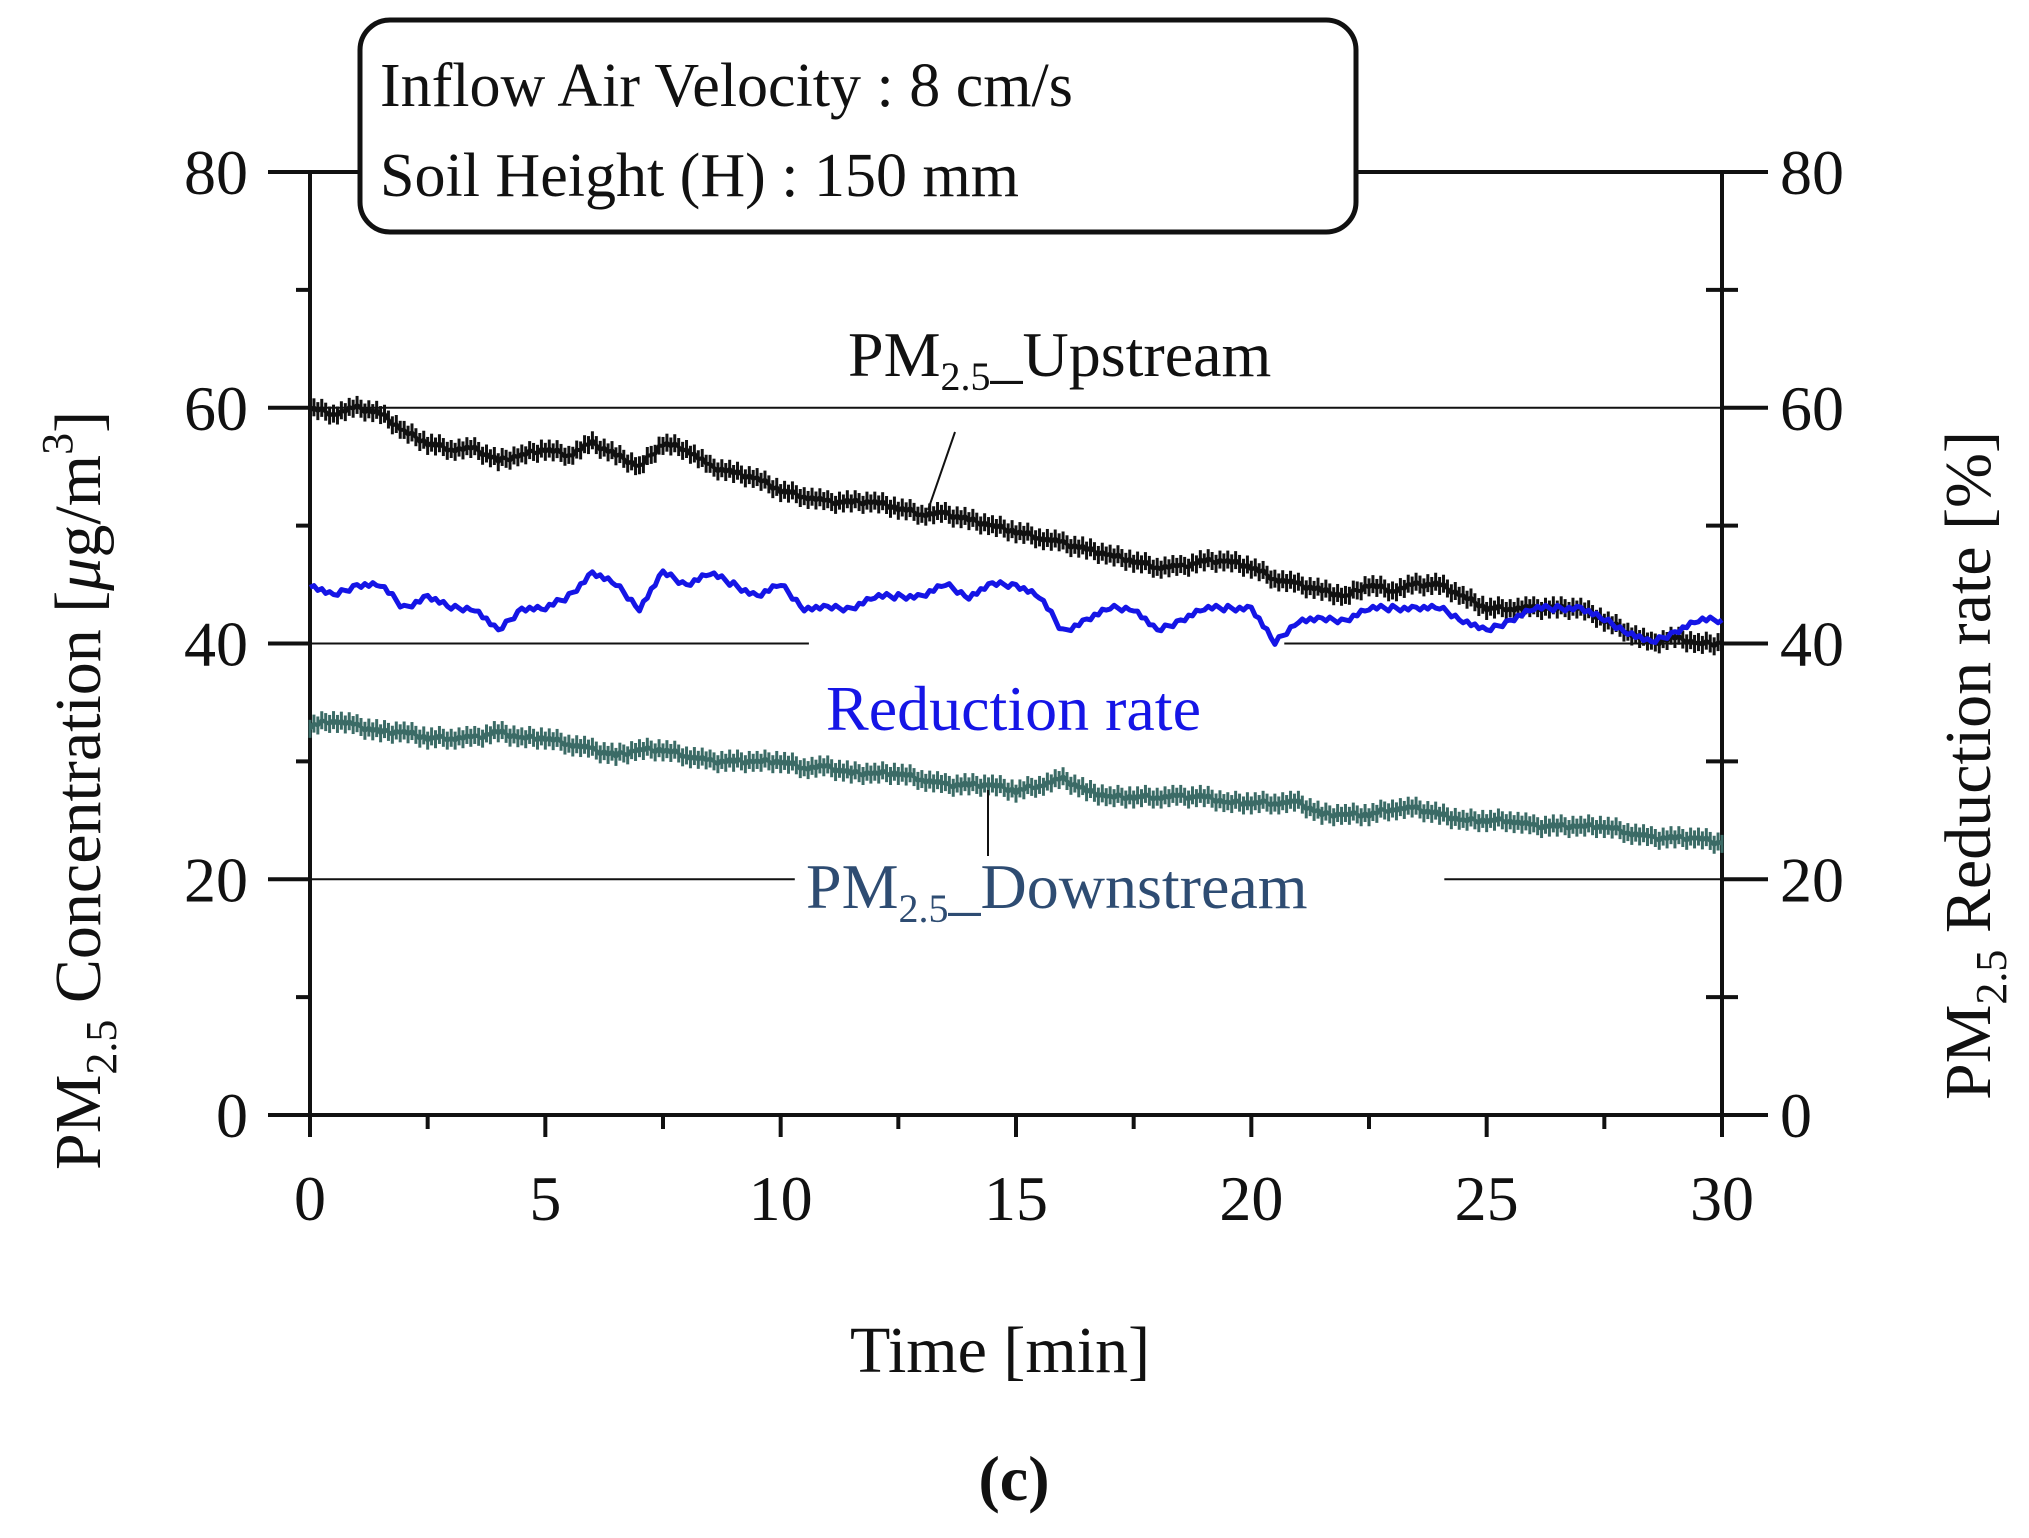 The height and width of the screenshot is (1538, 2029). I want to click on x-tick-label-15: 15, so click(1016, 1198).